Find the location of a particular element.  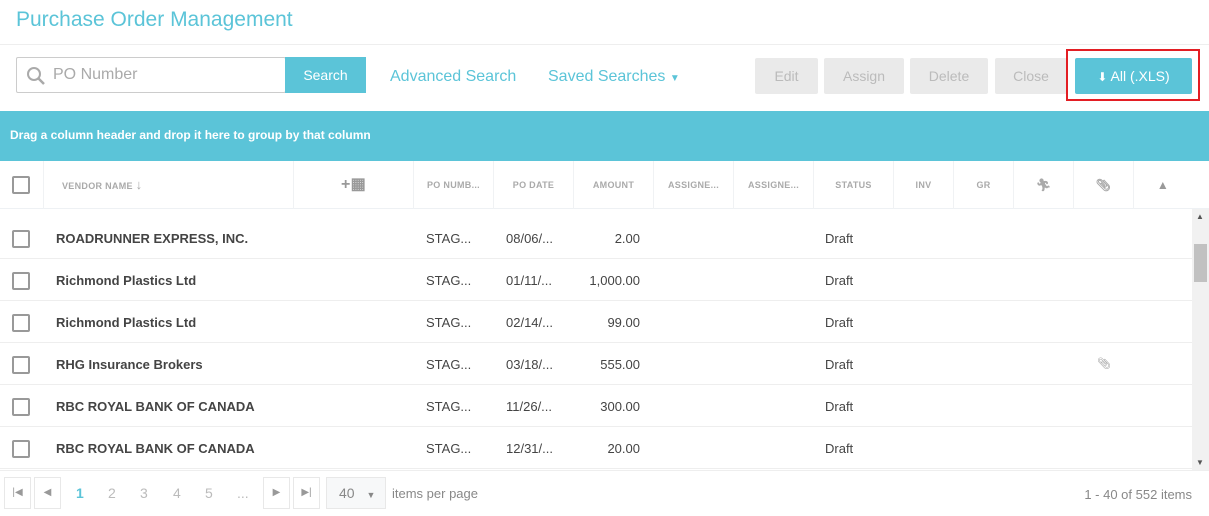

scroll-up-icon: ▲ is located at coordinates (1200, 216).